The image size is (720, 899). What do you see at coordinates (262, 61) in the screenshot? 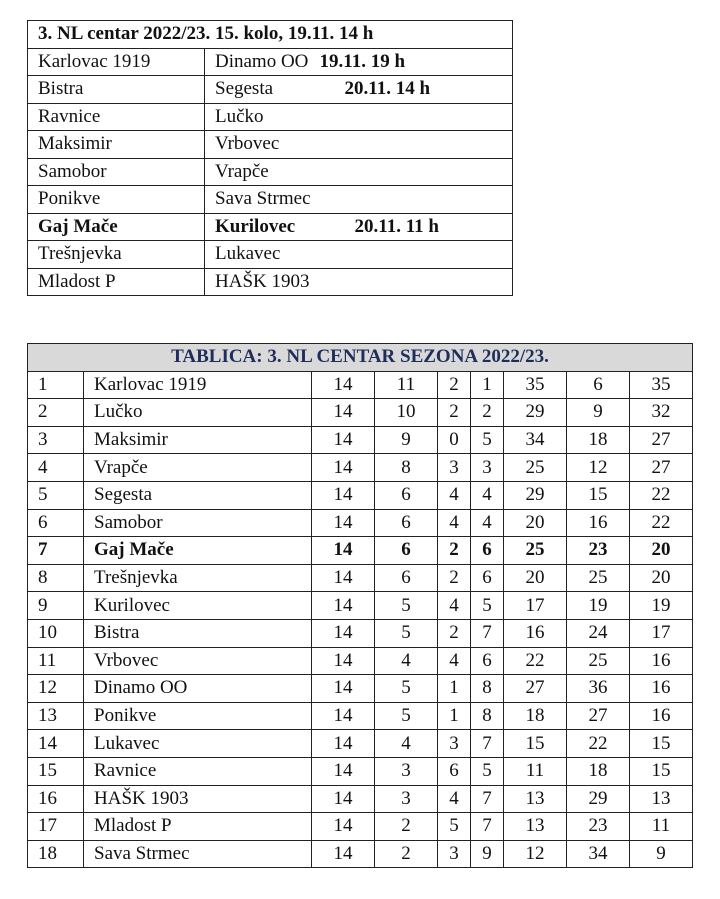
I see `away-team: Dinamo OO` at bounding box center [262, 61].